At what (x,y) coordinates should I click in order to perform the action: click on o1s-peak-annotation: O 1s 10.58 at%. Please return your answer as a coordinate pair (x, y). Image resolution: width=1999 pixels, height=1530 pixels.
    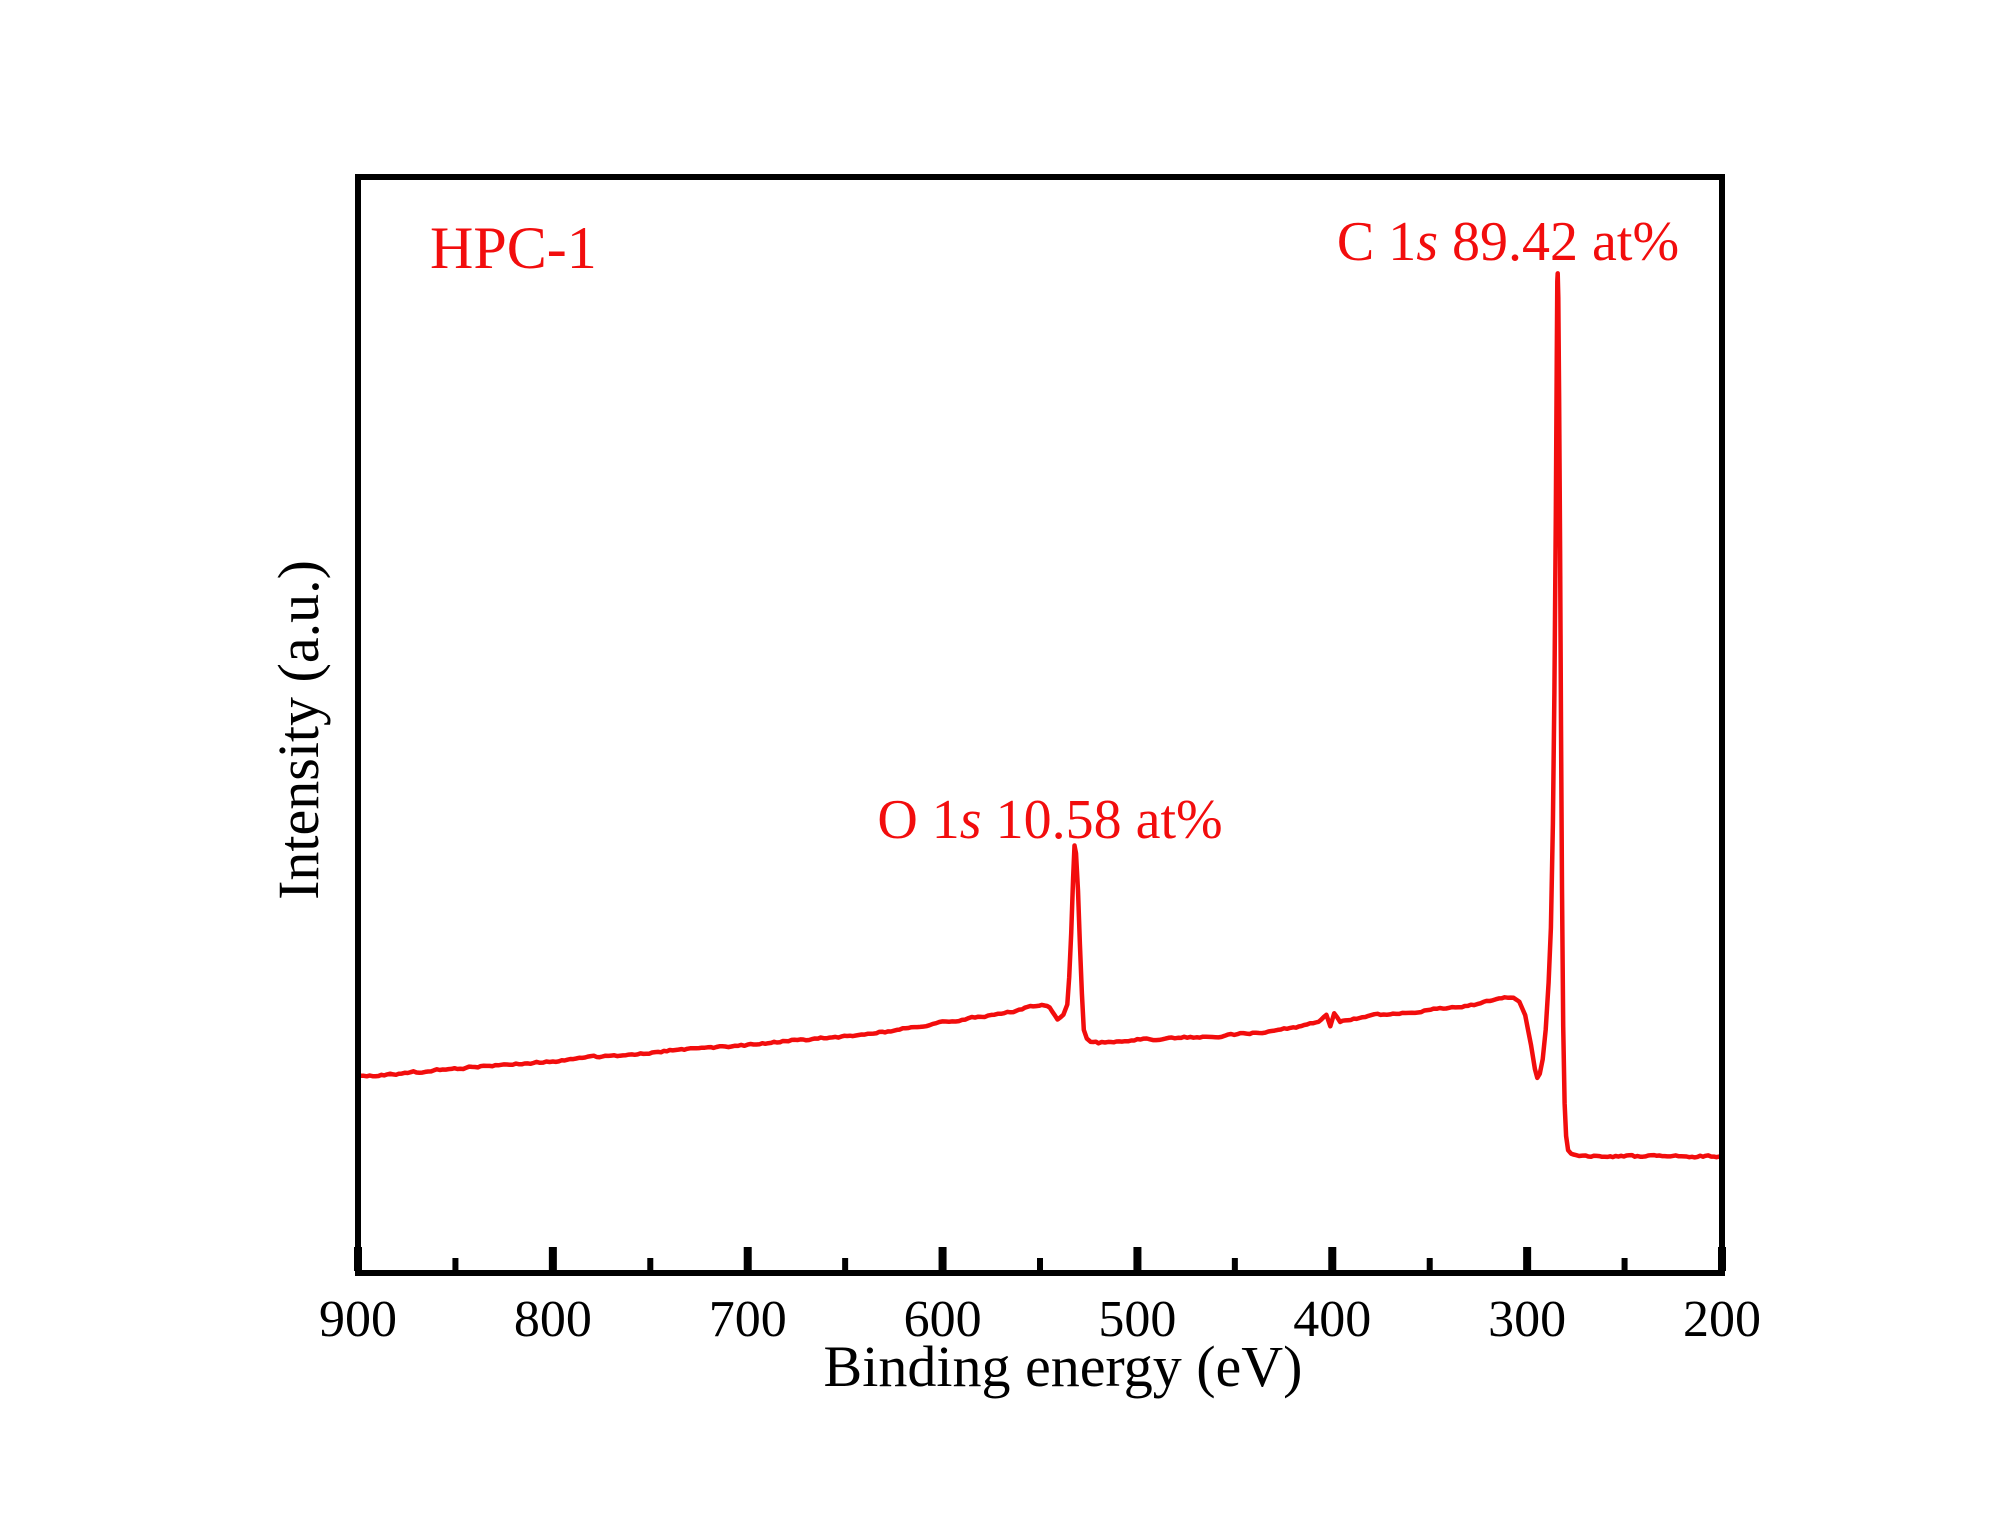
    Looking at the image, I should click on (1049, 820).